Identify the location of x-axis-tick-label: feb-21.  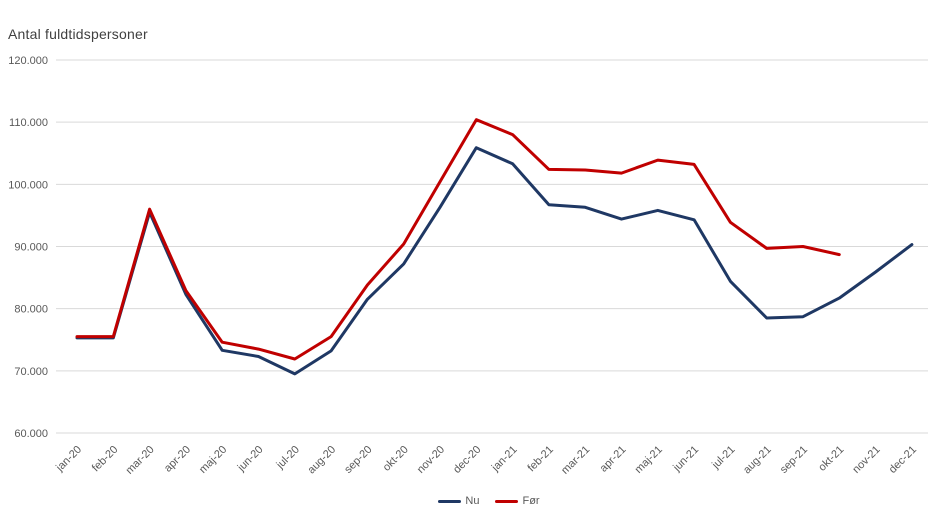
(540, 459).